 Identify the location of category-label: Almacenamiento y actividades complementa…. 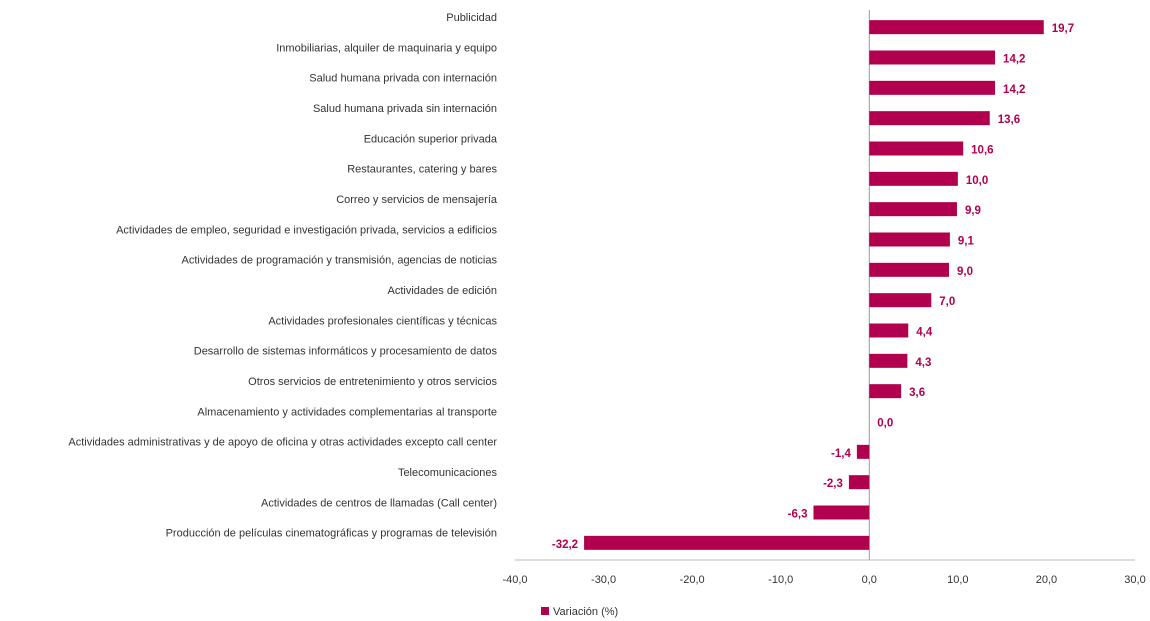
(347, 412).